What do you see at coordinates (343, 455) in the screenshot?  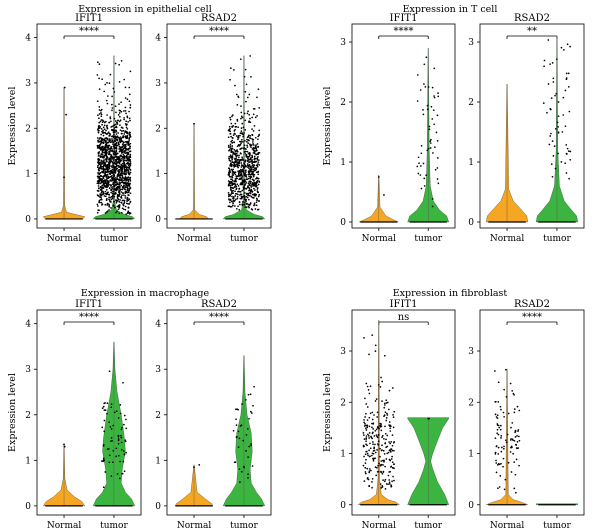 I see `y-tick-label: 1` at bounding box center [343, 455].